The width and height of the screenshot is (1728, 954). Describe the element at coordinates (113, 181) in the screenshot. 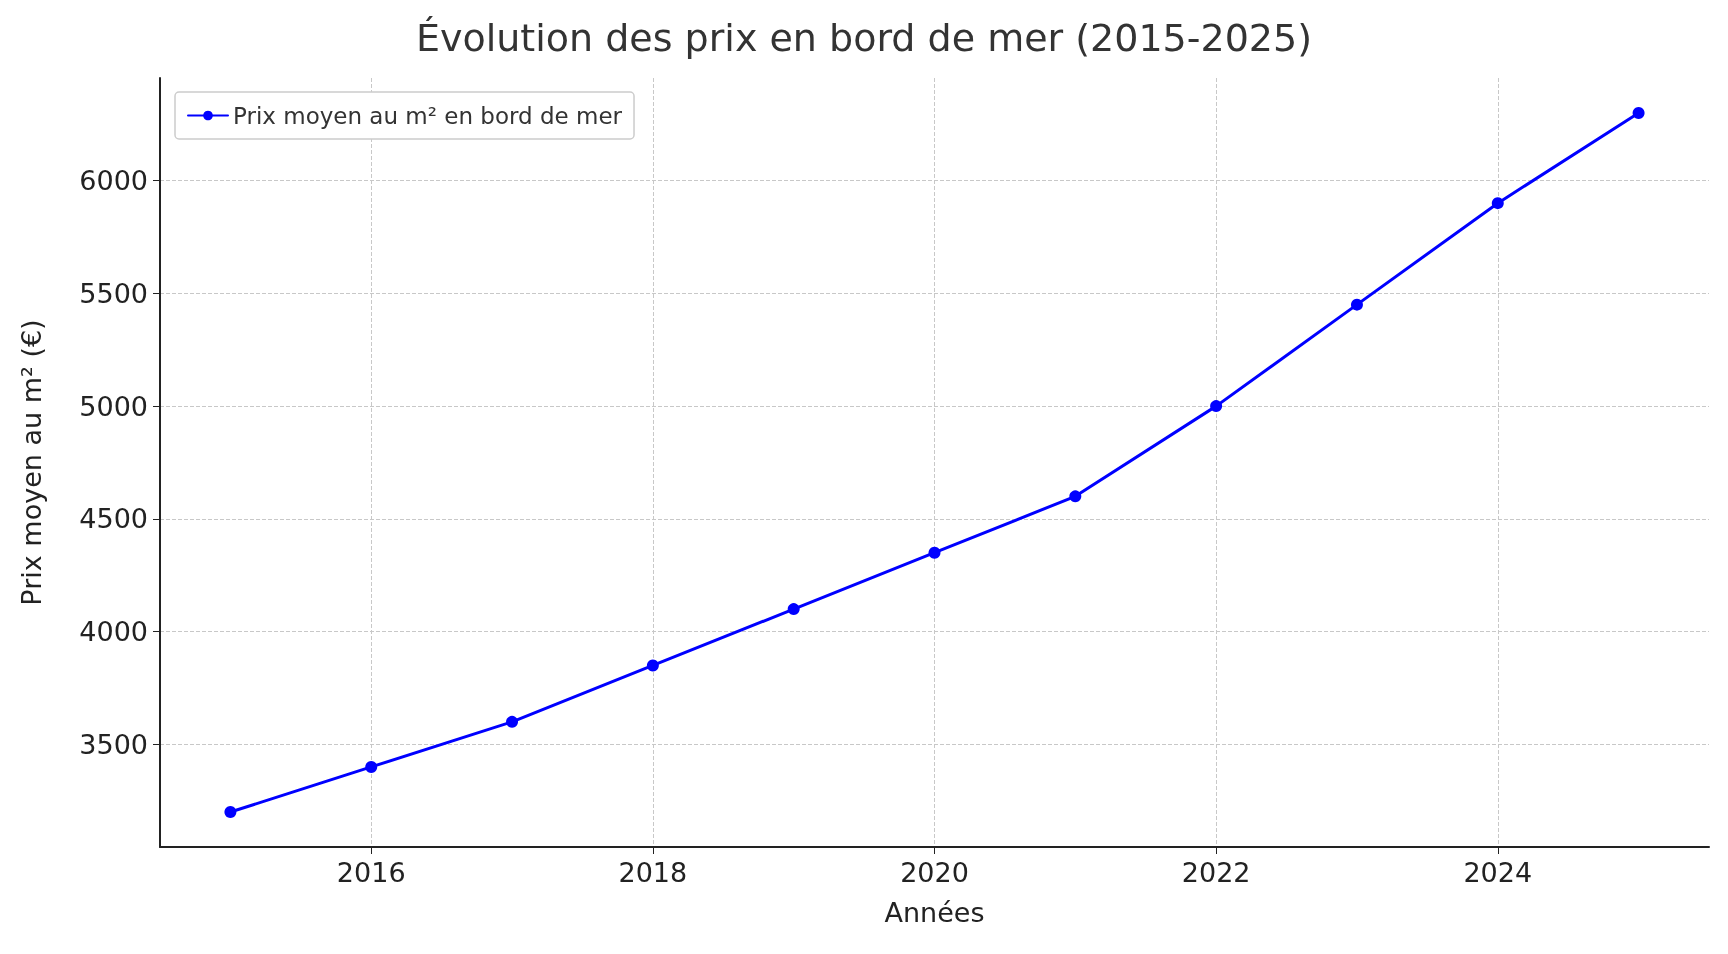

I see `y-tick-label: 6000` at that location.